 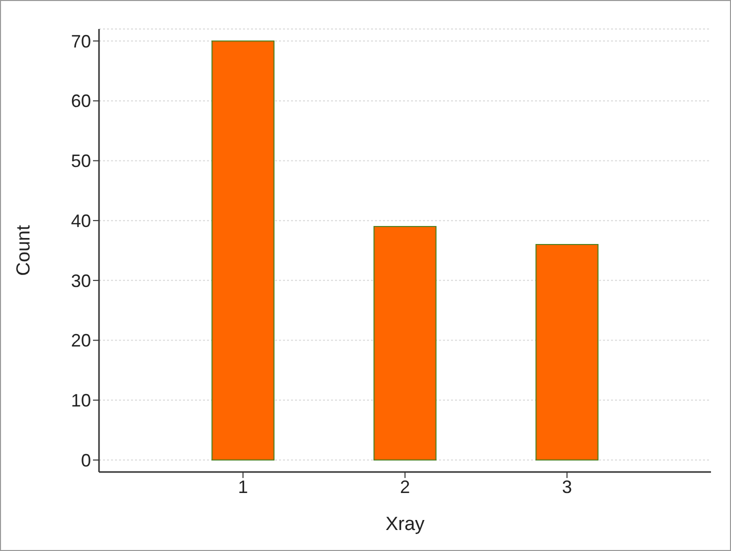 What do you see at coordinates (243, 486) in the screenshot?
I see `x-tick-label: 1` at bounding box center [243, 486].